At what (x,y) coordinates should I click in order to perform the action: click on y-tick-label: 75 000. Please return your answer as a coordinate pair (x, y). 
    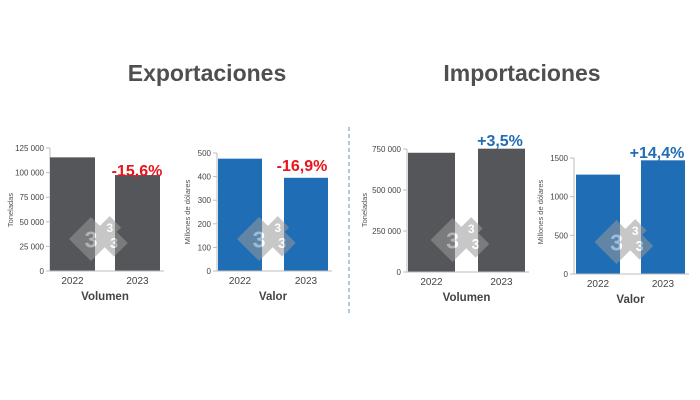
    Looking at the image, I should click on (32, 197).